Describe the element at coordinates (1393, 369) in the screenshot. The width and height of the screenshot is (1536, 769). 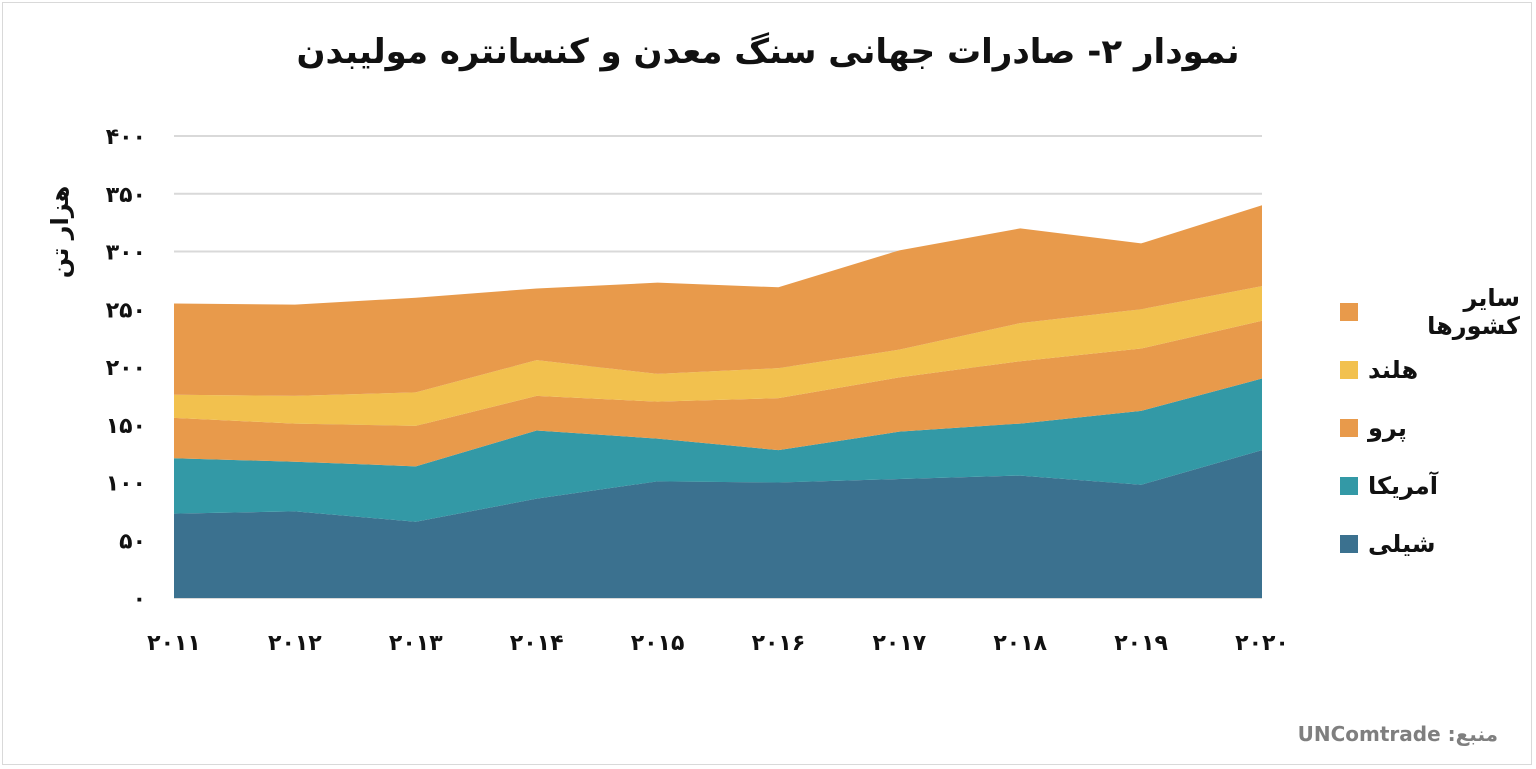
I see `legend-label: هلند` at that location.